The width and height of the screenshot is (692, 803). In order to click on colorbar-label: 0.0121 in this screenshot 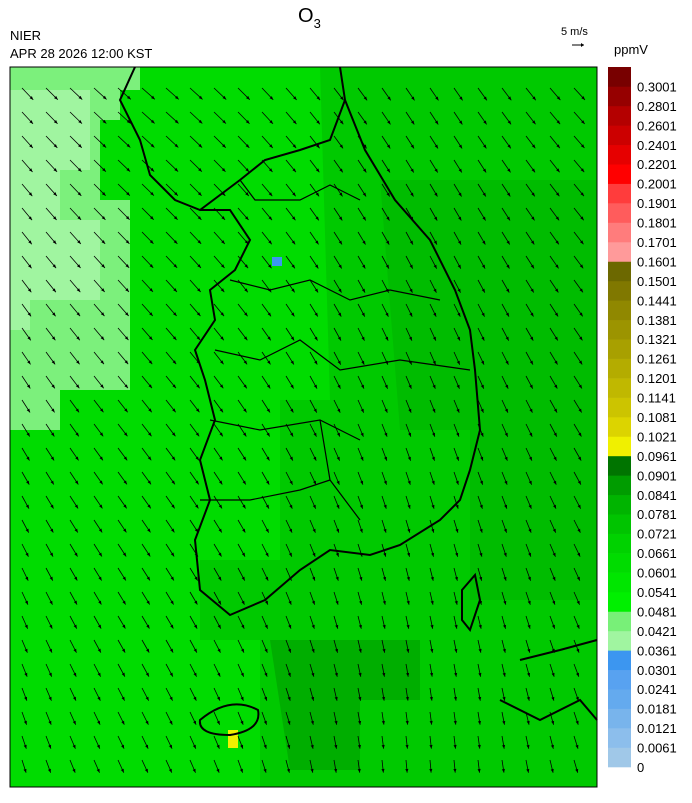, I will do `click(657, 728)`.